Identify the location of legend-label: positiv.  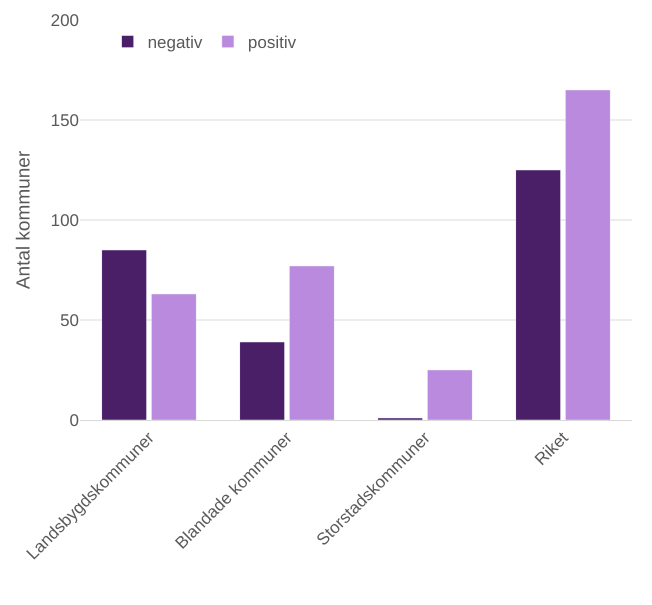
(272, 42).